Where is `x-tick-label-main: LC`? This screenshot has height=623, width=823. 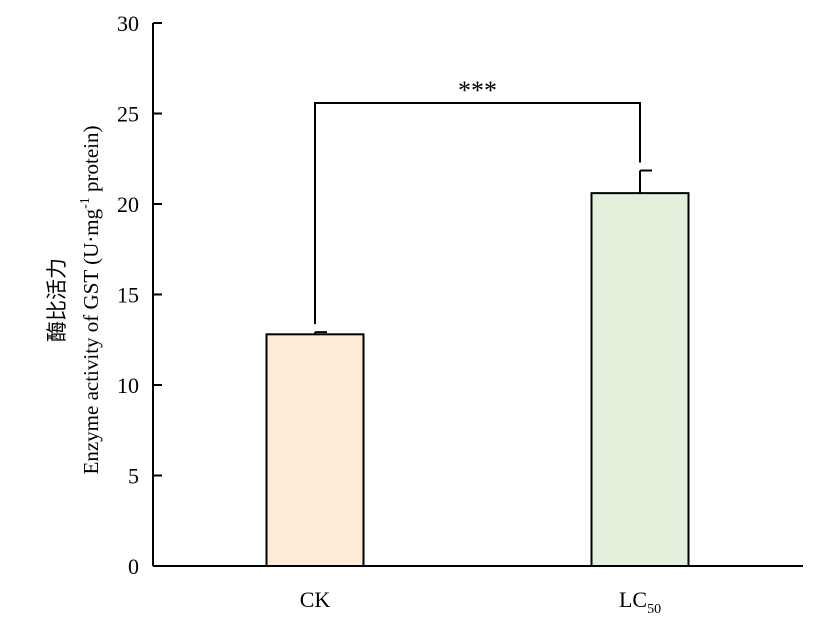 x-tick-label-main: LC is located at coordinates (633, 599).